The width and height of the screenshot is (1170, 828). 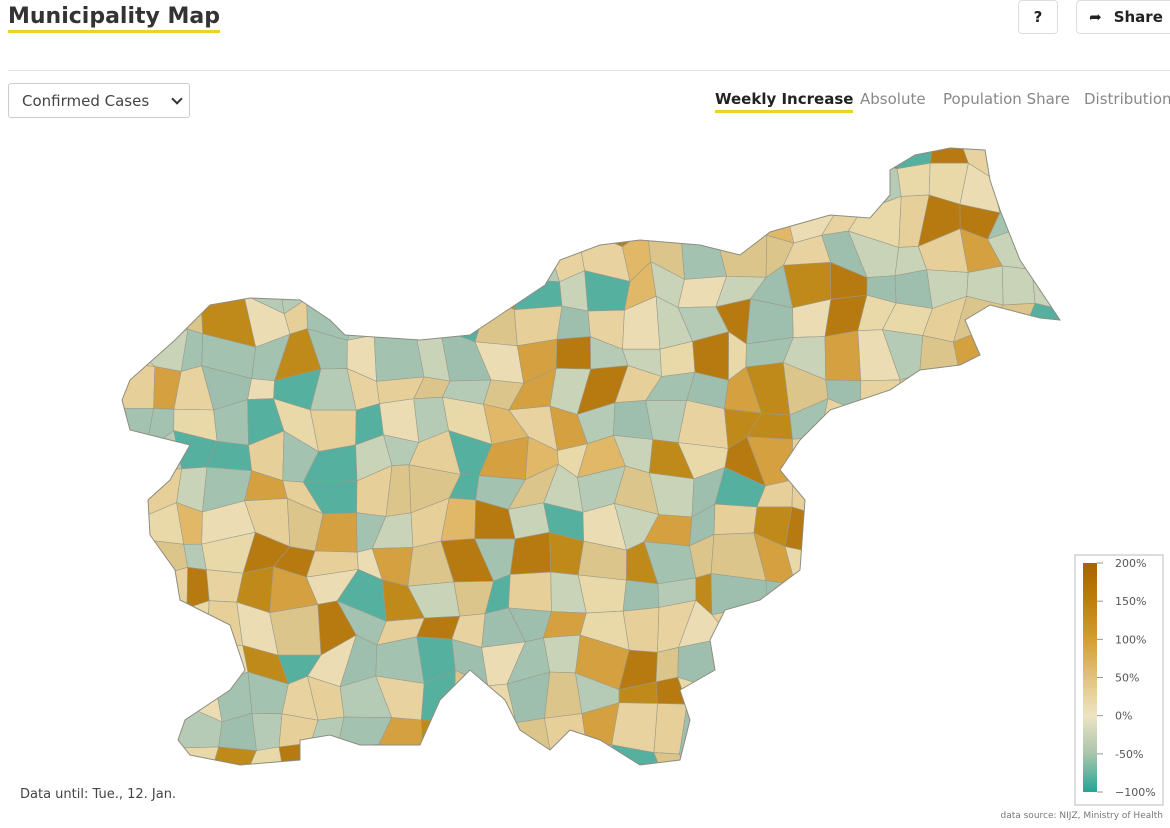 What do you see at coordinates (1038, 17) in the screenshot?
I see `help-button: ?` at bounding box center [1038, 17].